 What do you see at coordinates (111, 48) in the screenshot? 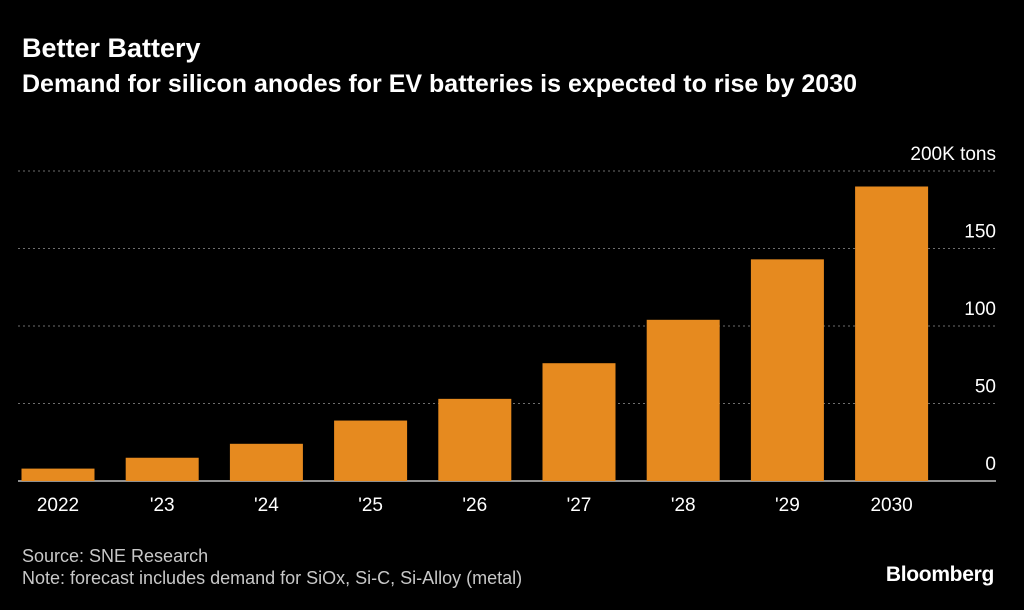
I see `chart-title: Better Battery` at bounding box center [111, 48].